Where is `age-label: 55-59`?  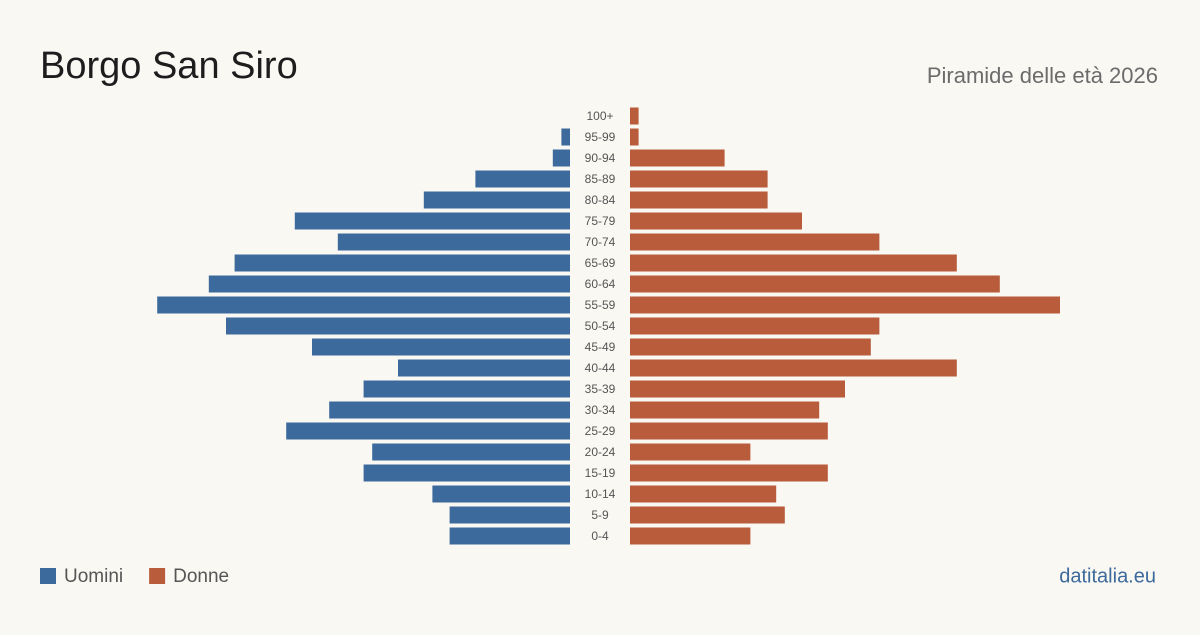 age-label: 55-59 is located at coordinates (600, 305).